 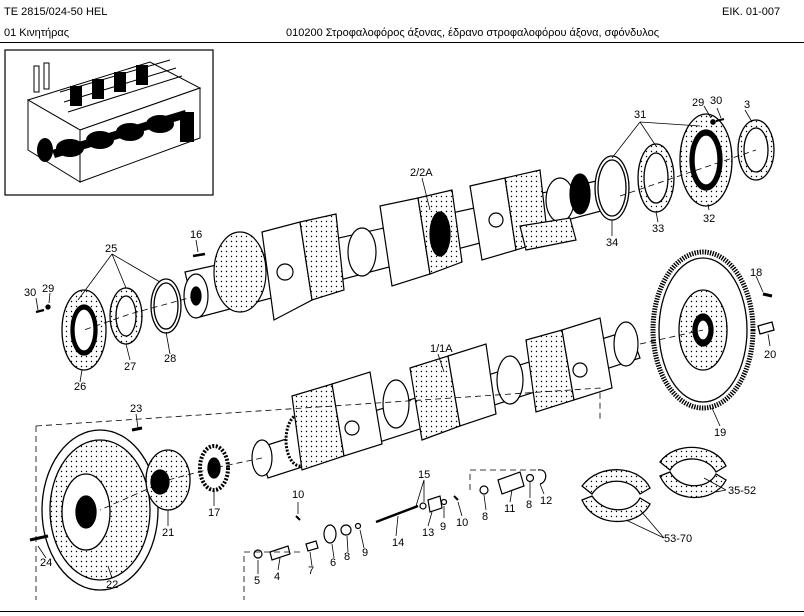 What do you see at coordinates (346, 530) in the screenshot?
I see `ring-8-left` at bounding box center [346, 530].